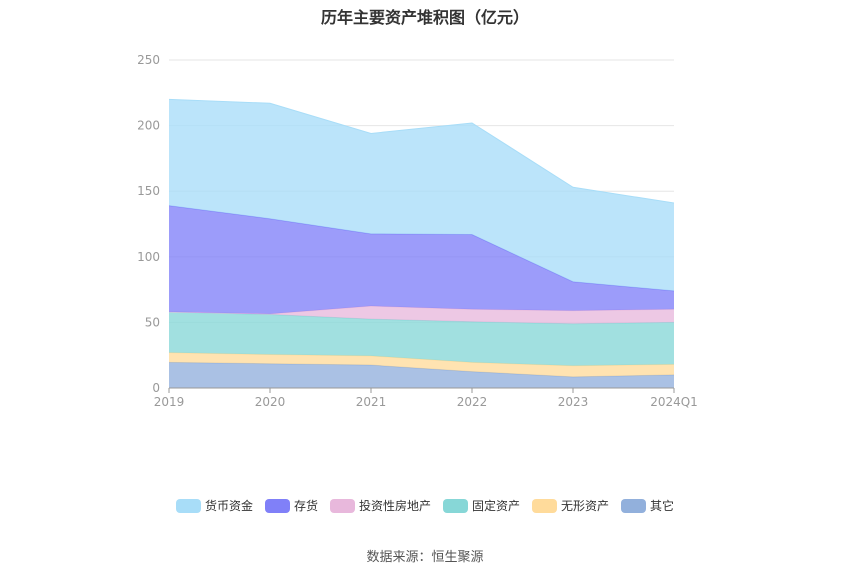 This screenshot has height=575, width=850. I want to click on legend-item: 存货, so click(291, 505).